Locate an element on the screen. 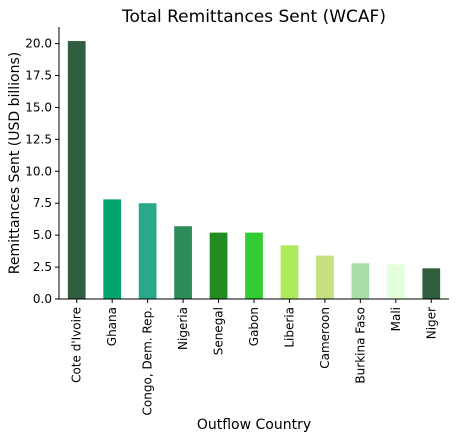 The image size is (456, 439). x-axis-title: Outflow Country is located at coordinates (254, 425).